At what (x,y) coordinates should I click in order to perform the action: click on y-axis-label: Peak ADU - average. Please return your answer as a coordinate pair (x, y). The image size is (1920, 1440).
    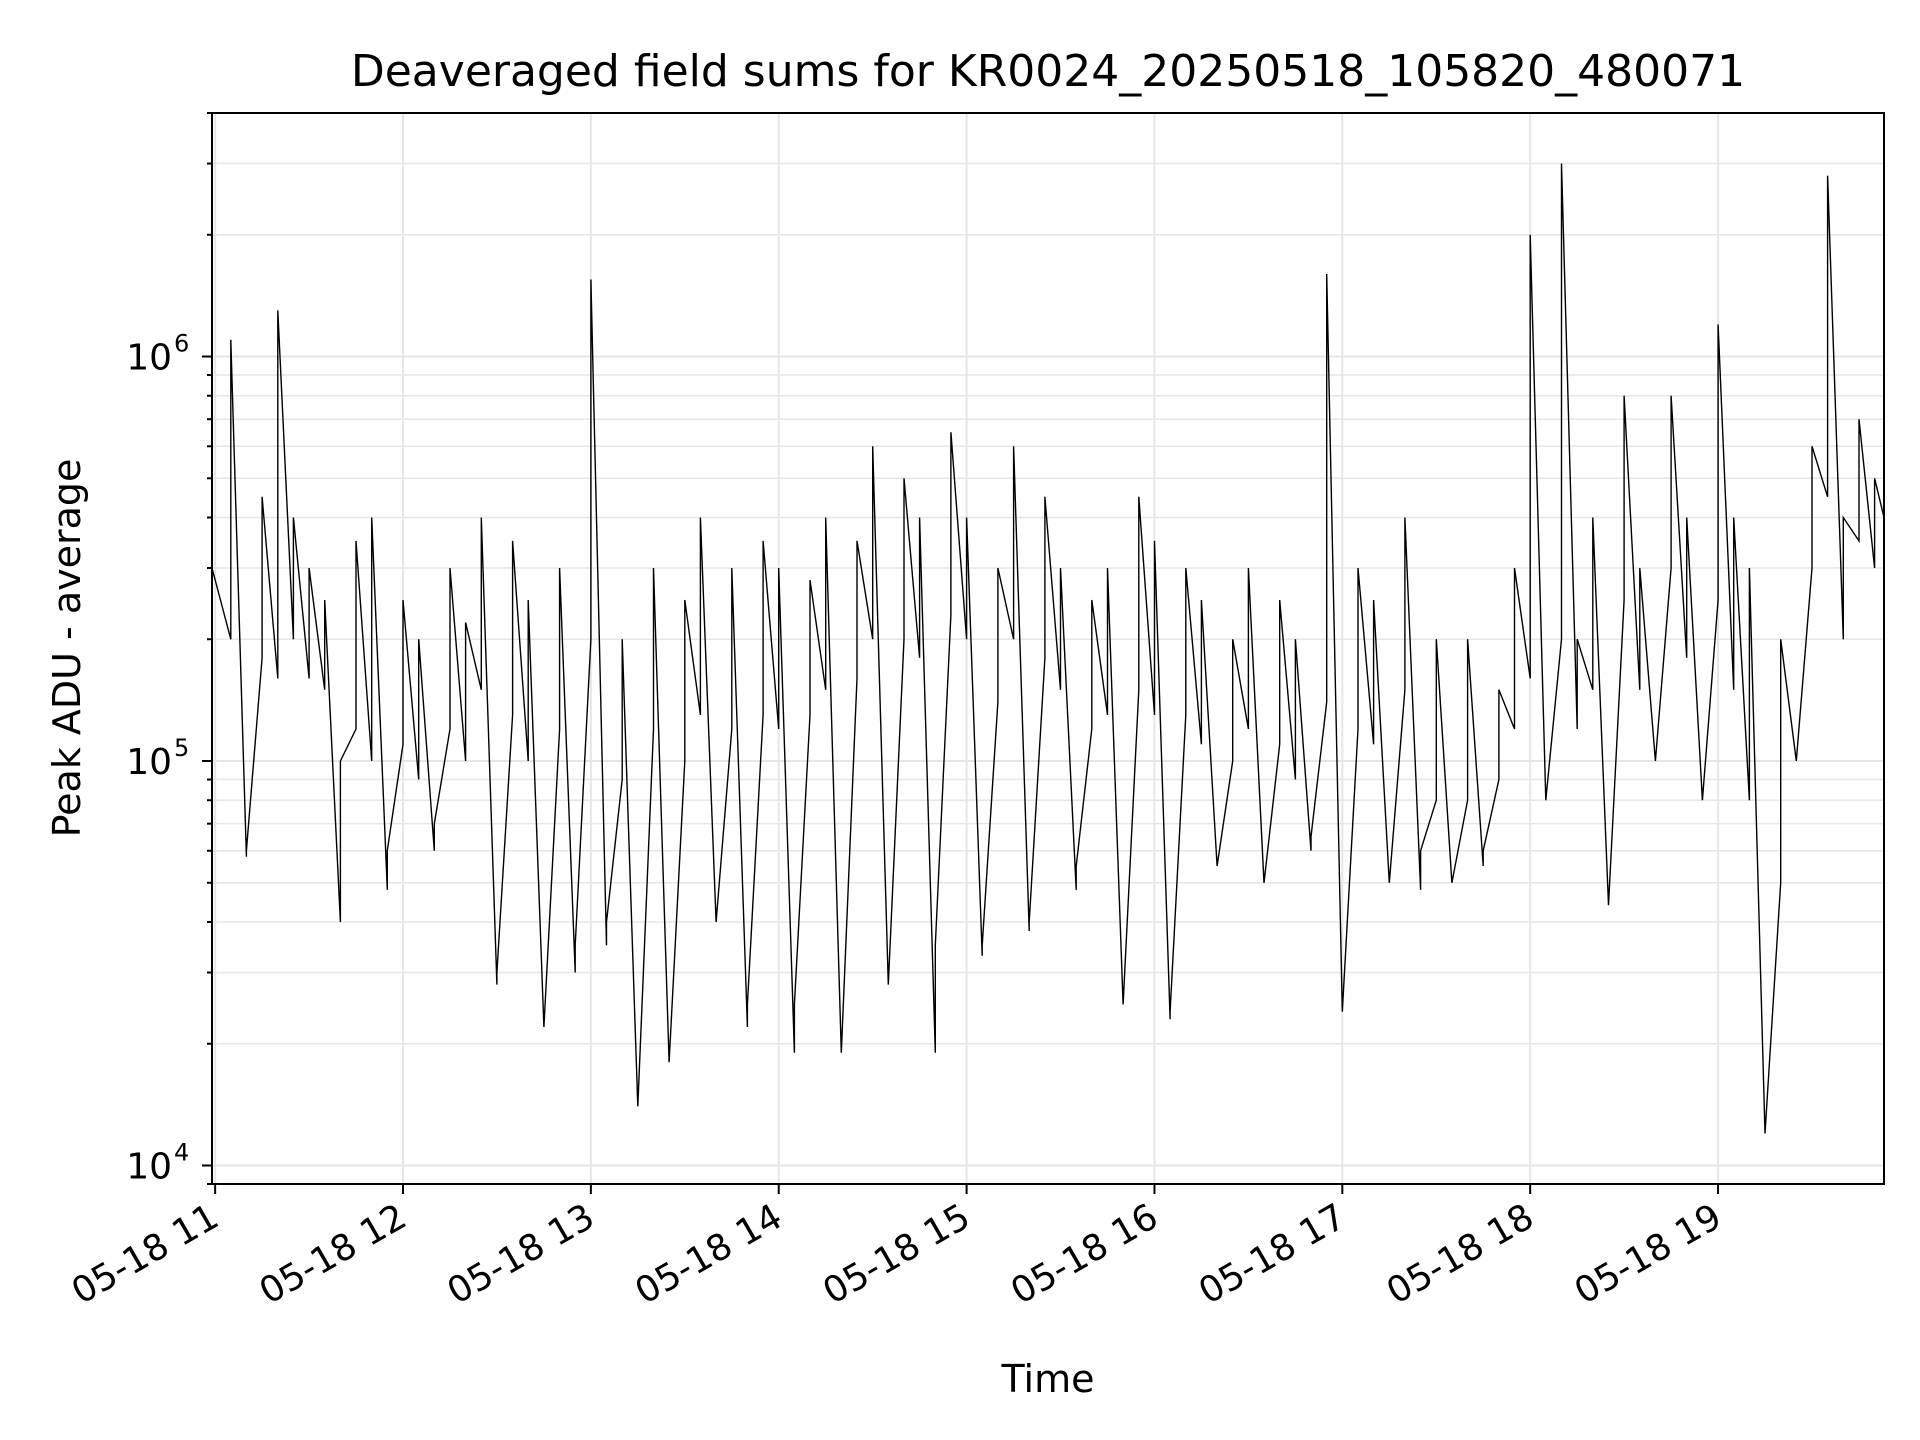
    Looking at the image, I should click on (67, 648).